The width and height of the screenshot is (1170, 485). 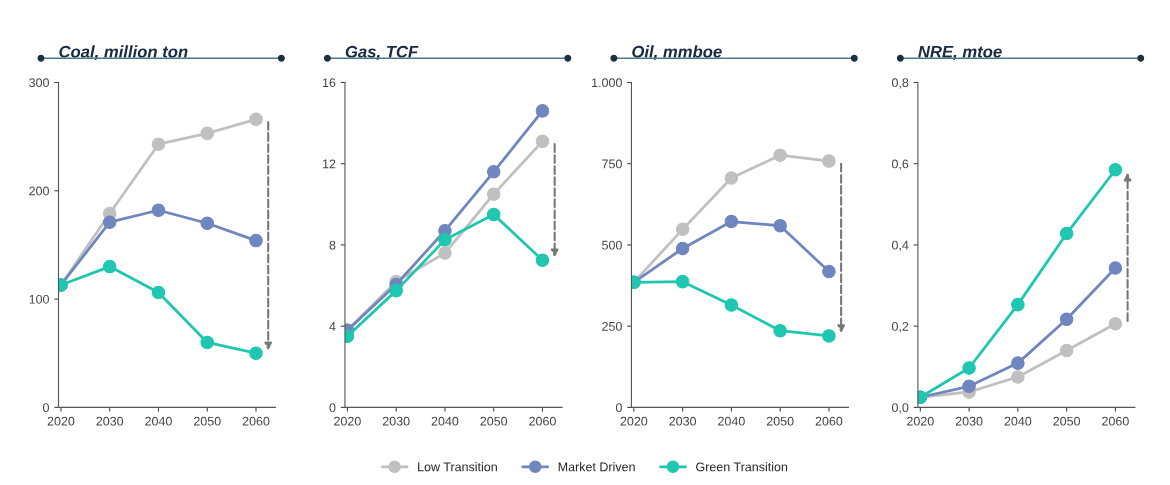 What do you see at coordinates (742, 467) in the screenshot?
I see `legend-label: Green Transition` at bounding box center [742, 467].